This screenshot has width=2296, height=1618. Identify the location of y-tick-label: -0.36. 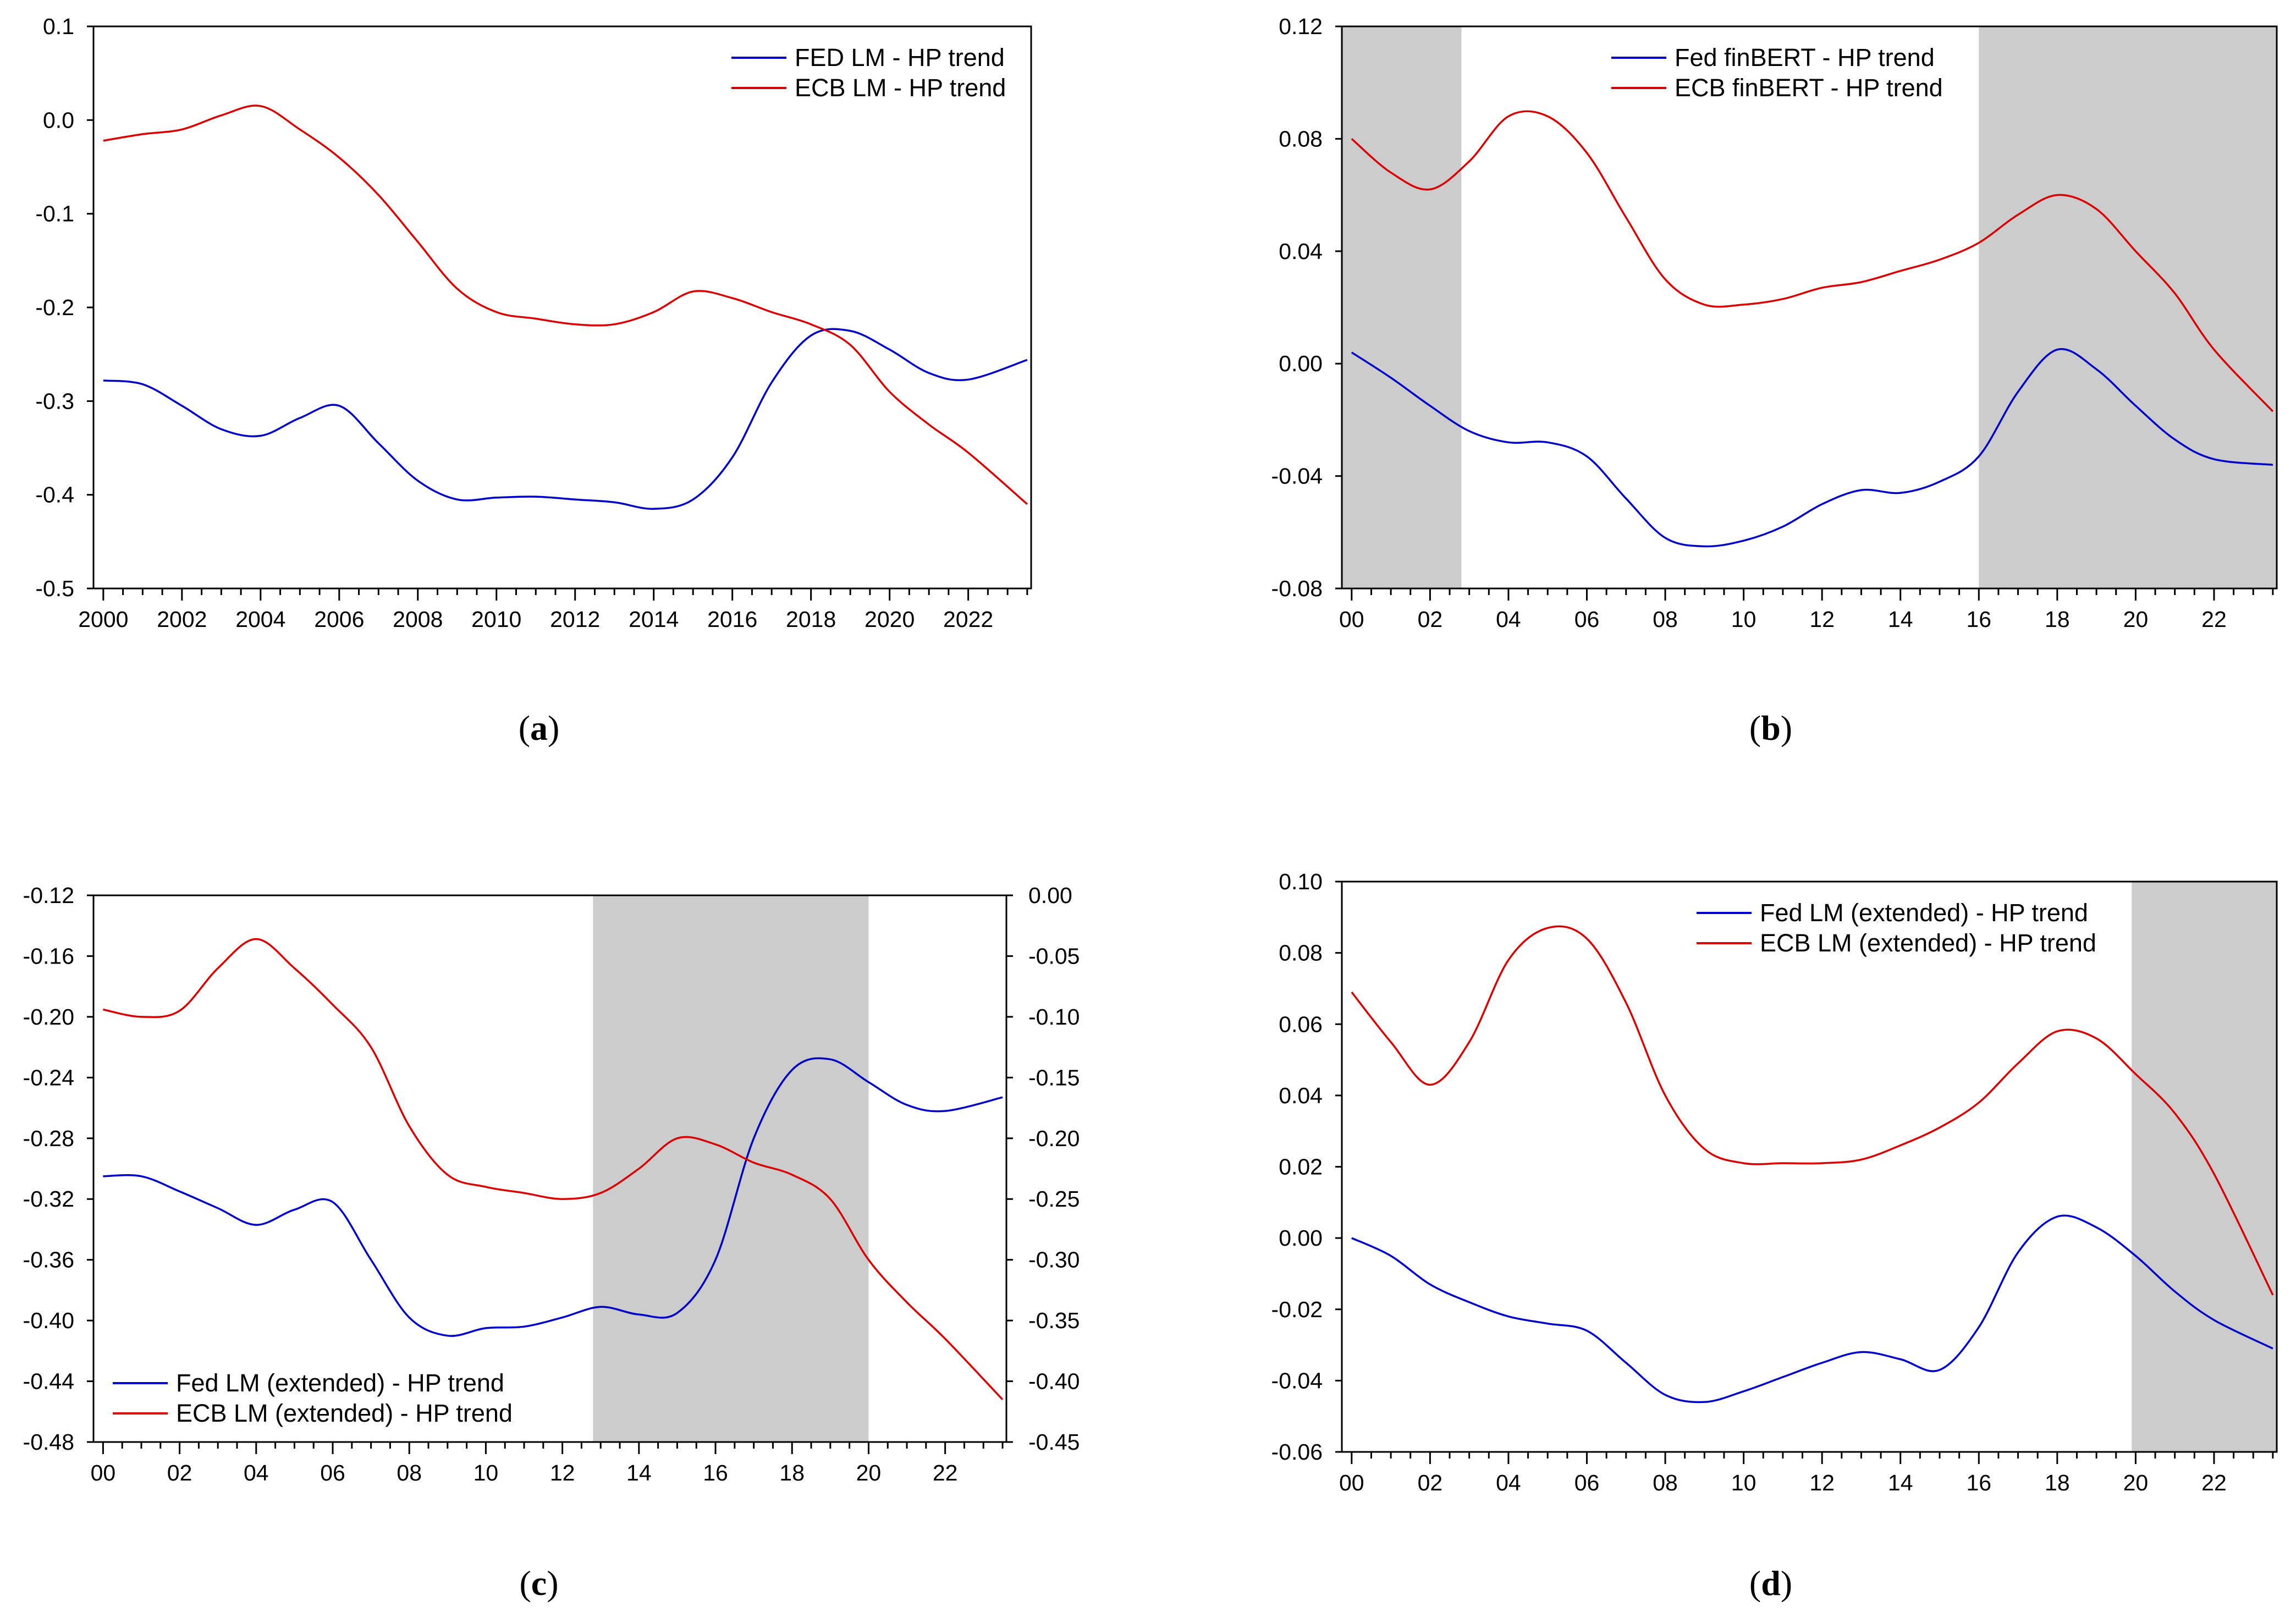
(48, 1260).